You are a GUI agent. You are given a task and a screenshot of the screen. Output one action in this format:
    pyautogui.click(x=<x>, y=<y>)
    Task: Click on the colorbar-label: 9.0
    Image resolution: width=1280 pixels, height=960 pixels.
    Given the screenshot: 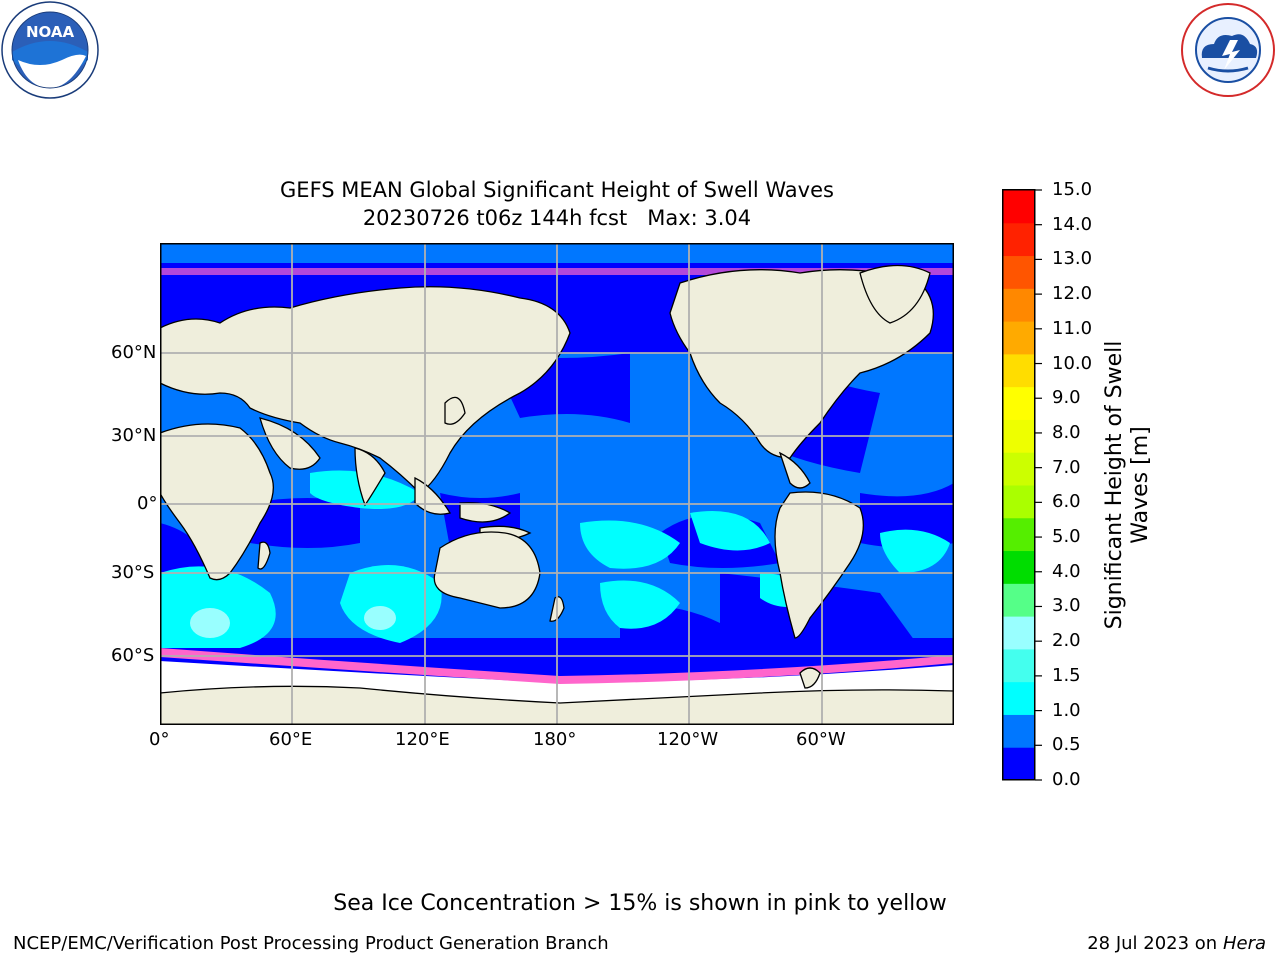 What is the action you would take?
    pyautogui.click(x=1066, y=398)
    